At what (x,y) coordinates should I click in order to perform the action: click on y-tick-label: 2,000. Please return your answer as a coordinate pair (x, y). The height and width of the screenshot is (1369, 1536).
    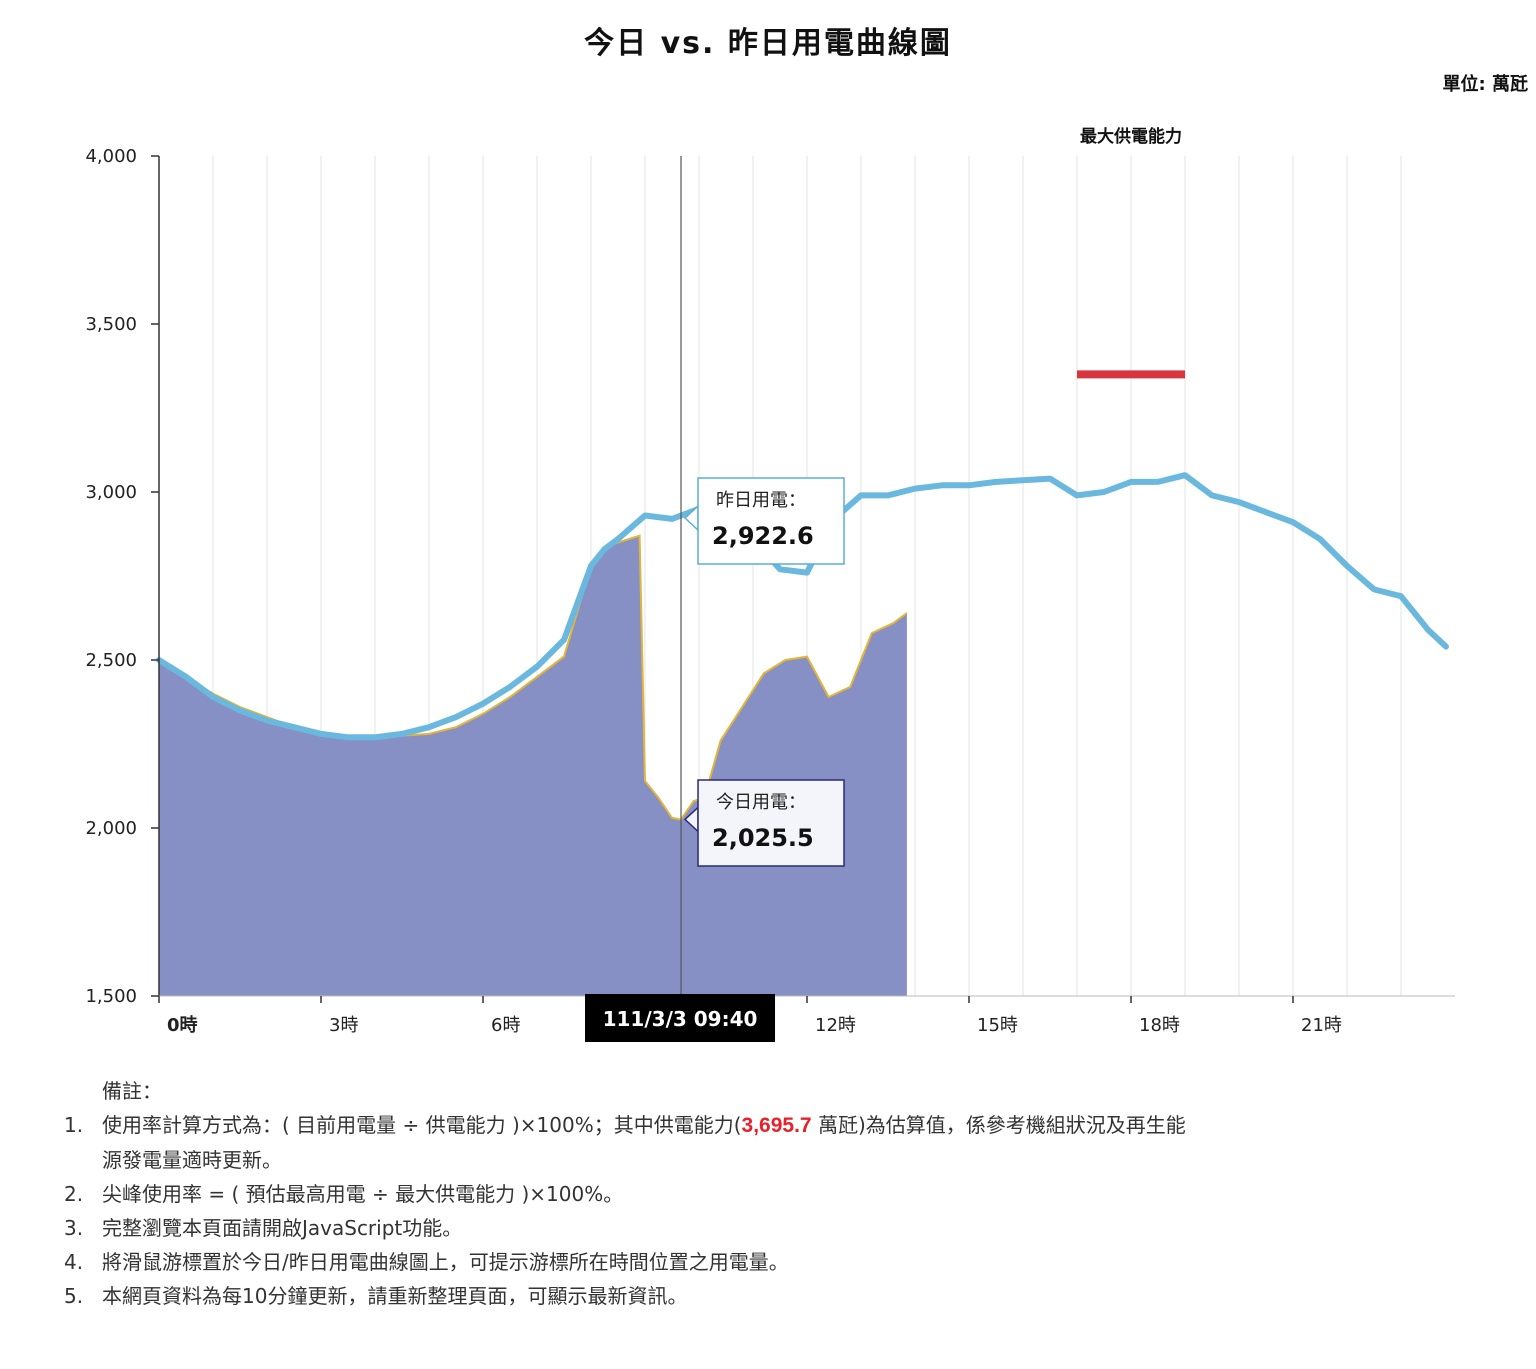
    Looking at the image, I should click on (111, 828).